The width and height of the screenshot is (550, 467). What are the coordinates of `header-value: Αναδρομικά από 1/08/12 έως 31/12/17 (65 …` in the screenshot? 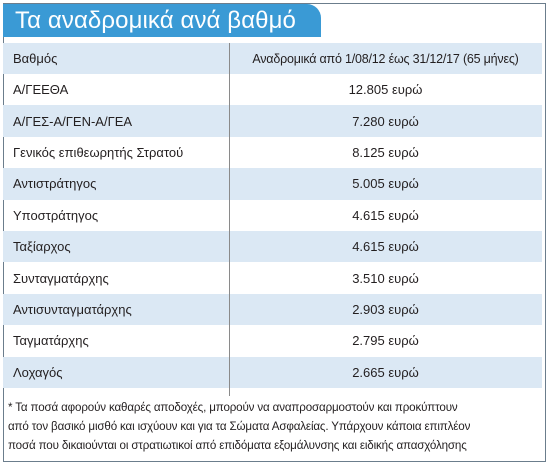 It's located at (385, 58).